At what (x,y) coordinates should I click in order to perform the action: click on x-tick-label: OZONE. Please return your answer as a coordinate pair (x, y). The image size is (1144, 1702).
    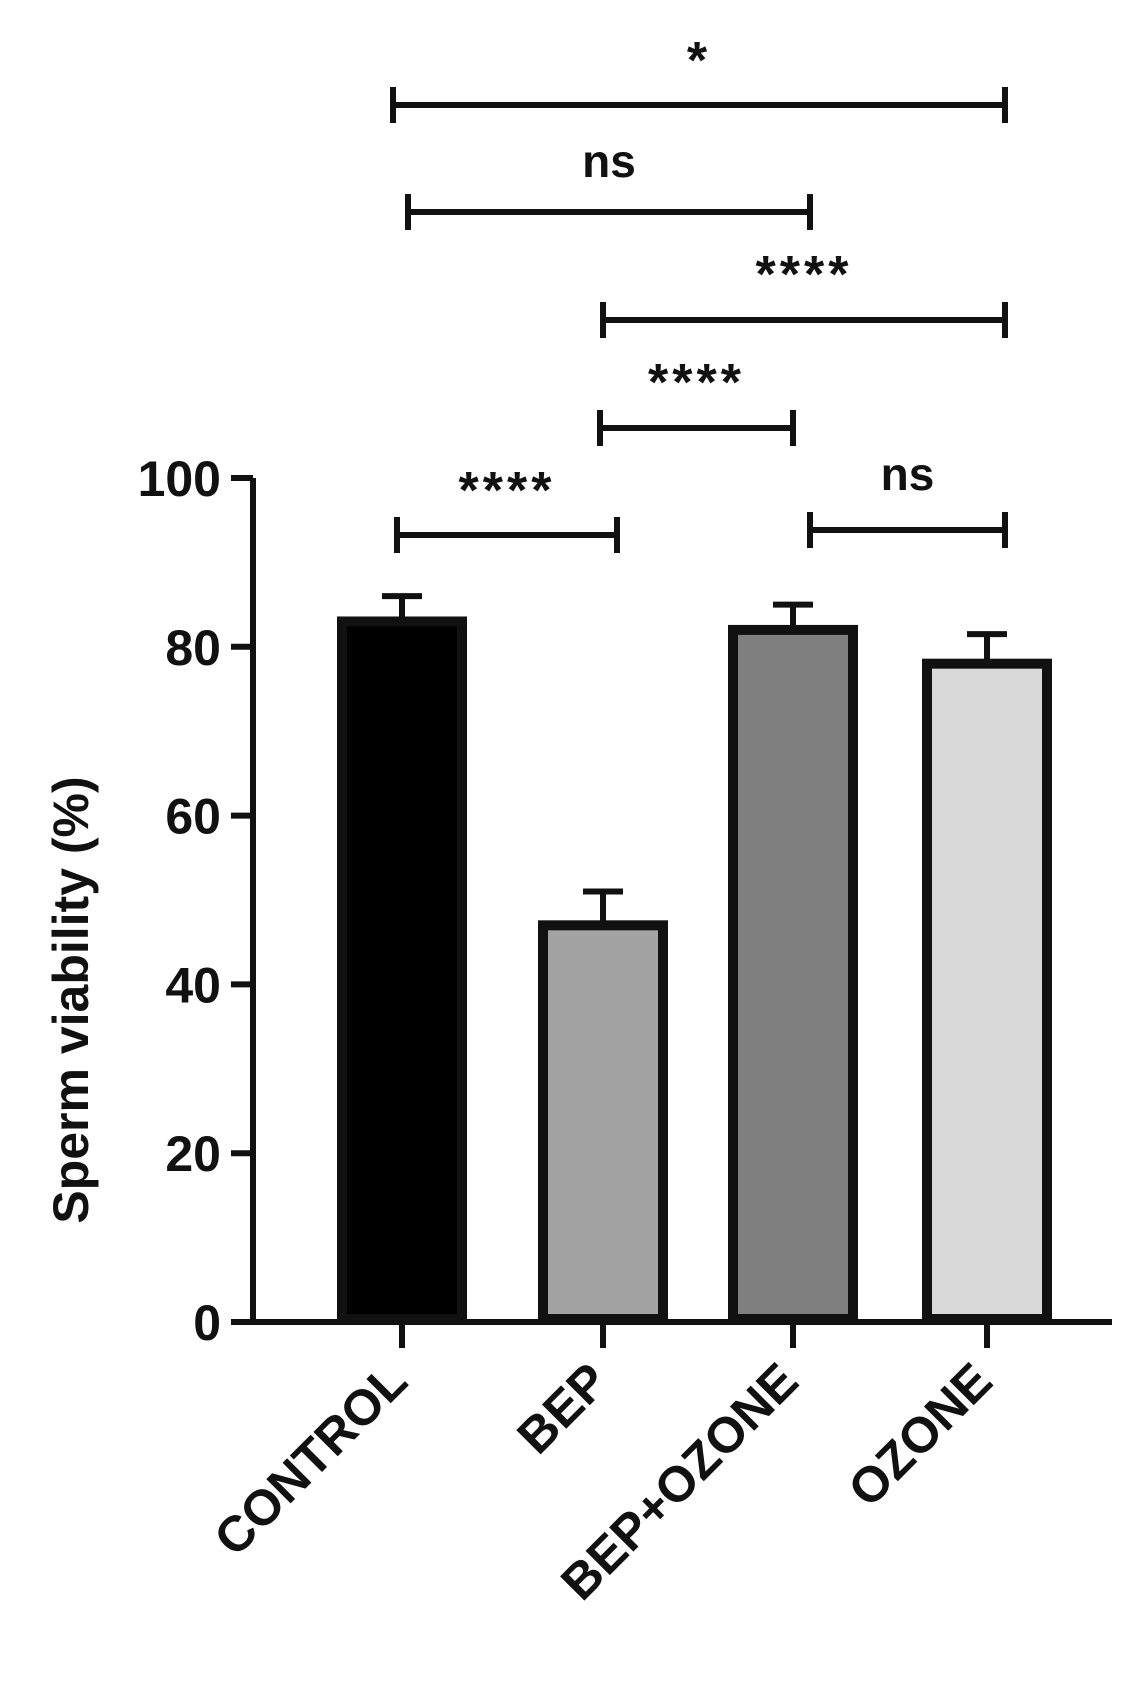
    Looking at the image, I should click on (919, 1434).